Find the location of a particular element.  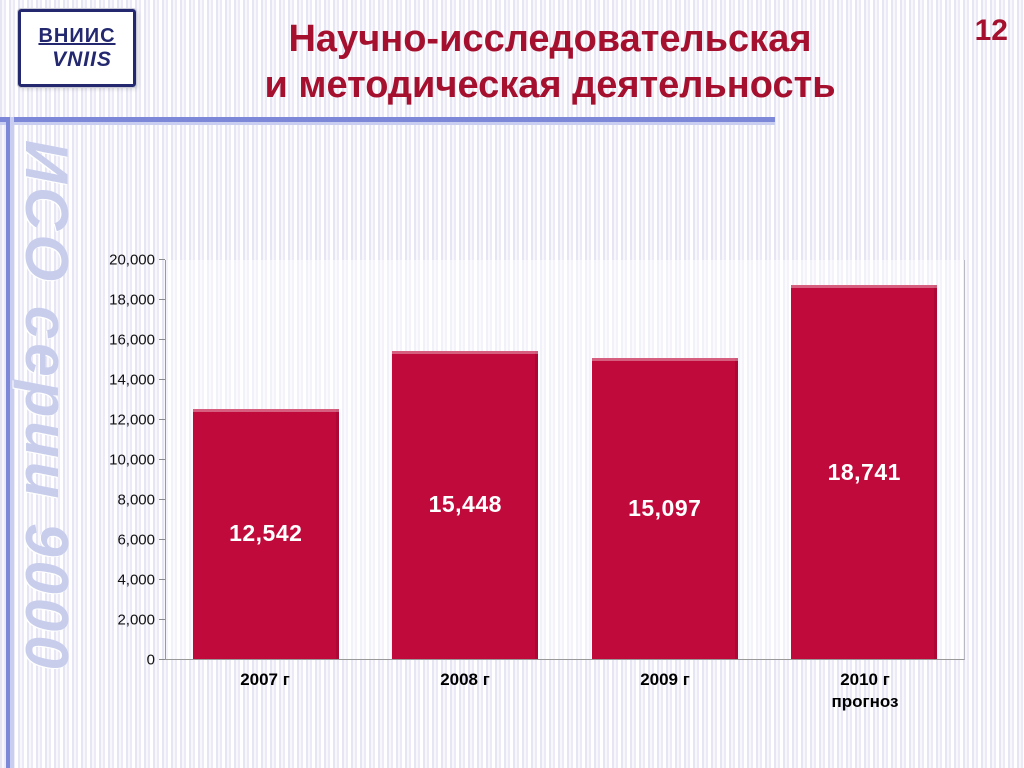

logo-text-en: VNIIS is located at coordinates (82, 59).